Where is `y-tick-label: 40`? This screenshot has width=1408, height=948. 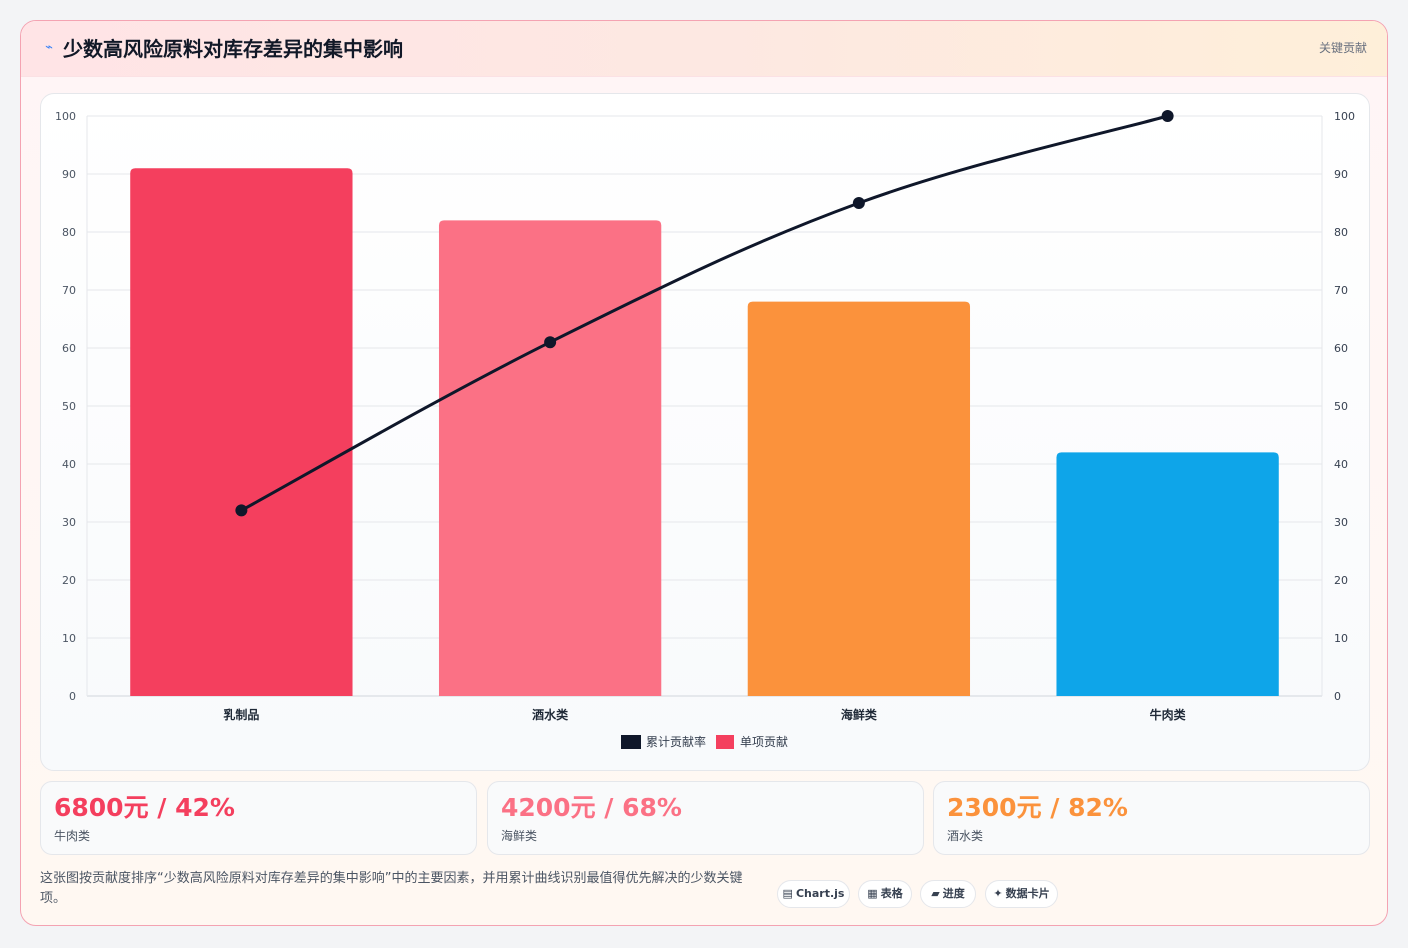 y-tick-label: 40 is located at coordinates (69, 464).